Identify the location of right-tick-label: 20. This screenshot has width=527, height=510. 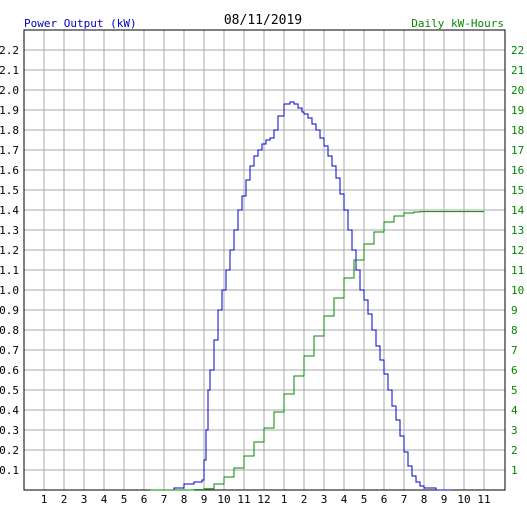
(517, 90).